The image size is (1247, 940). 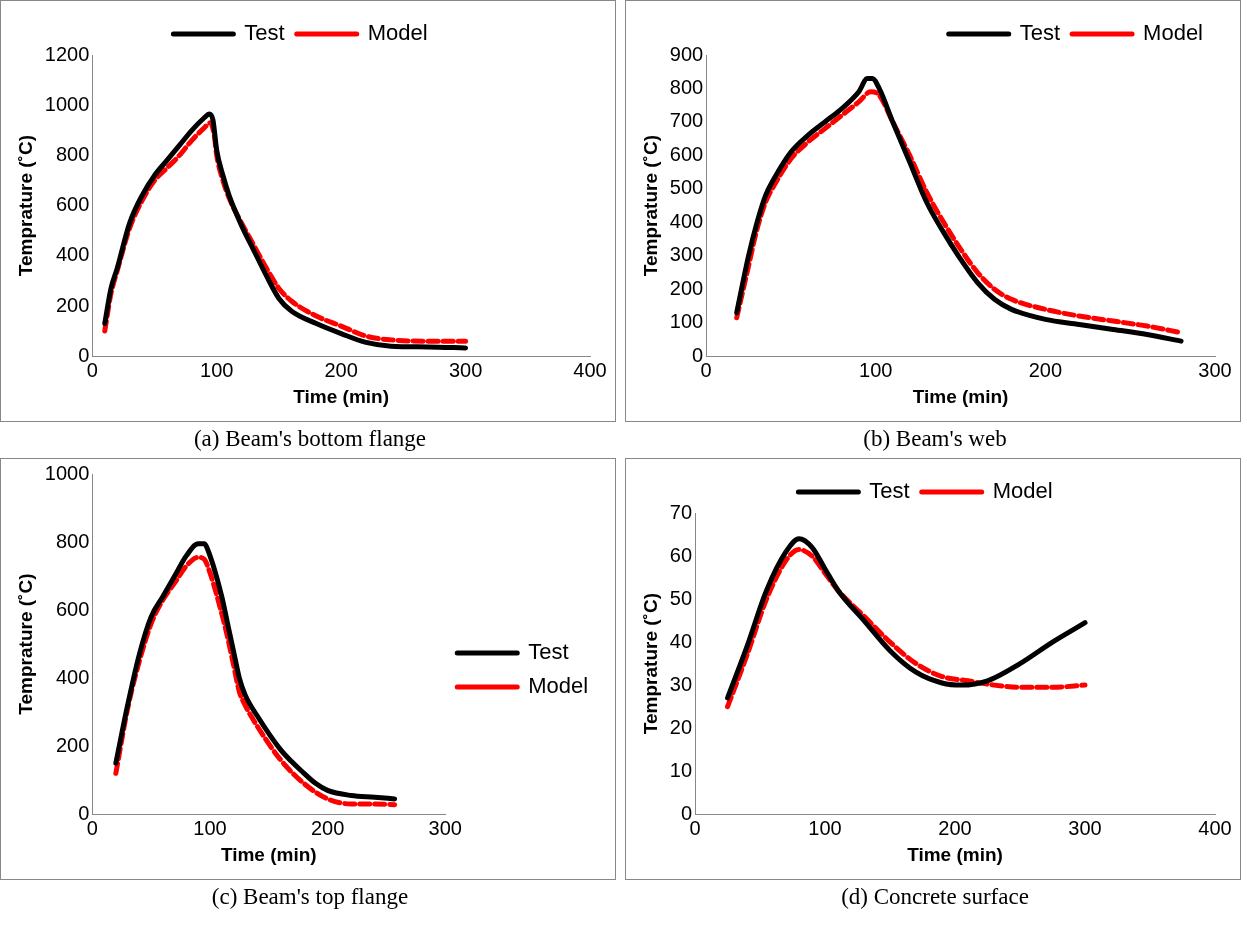 What do you see at coordinates (67, 53) in the screenshot?
I see `y-tick-label: 1200` at bounding box center [67, 53].